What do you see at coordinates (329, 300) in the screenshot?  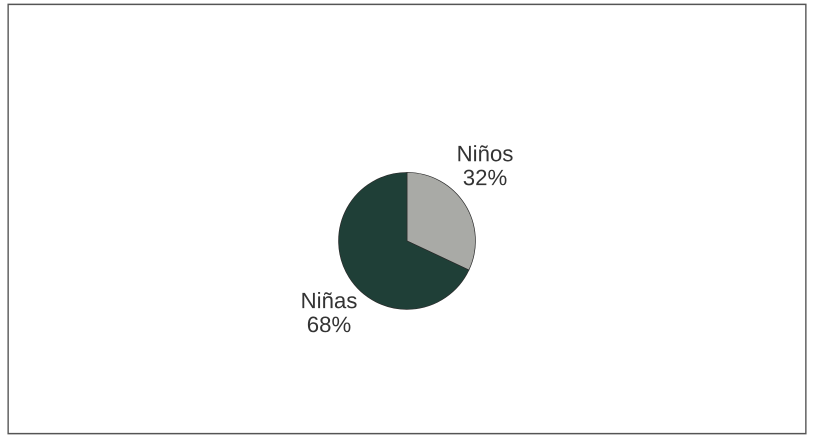 I see `slice-label: Niñas` at bounding box center [329, 300].